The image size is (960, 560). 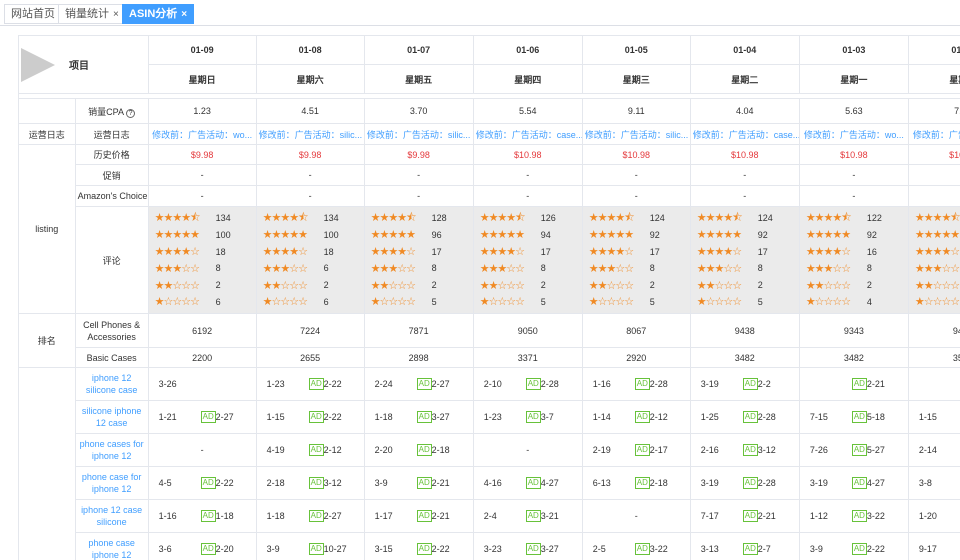 What do you see at coordinates (418, 285) in the screenshot?
I see `star-rating-line: ★★☆☆☆ 2` at bounding box center [418, 285].